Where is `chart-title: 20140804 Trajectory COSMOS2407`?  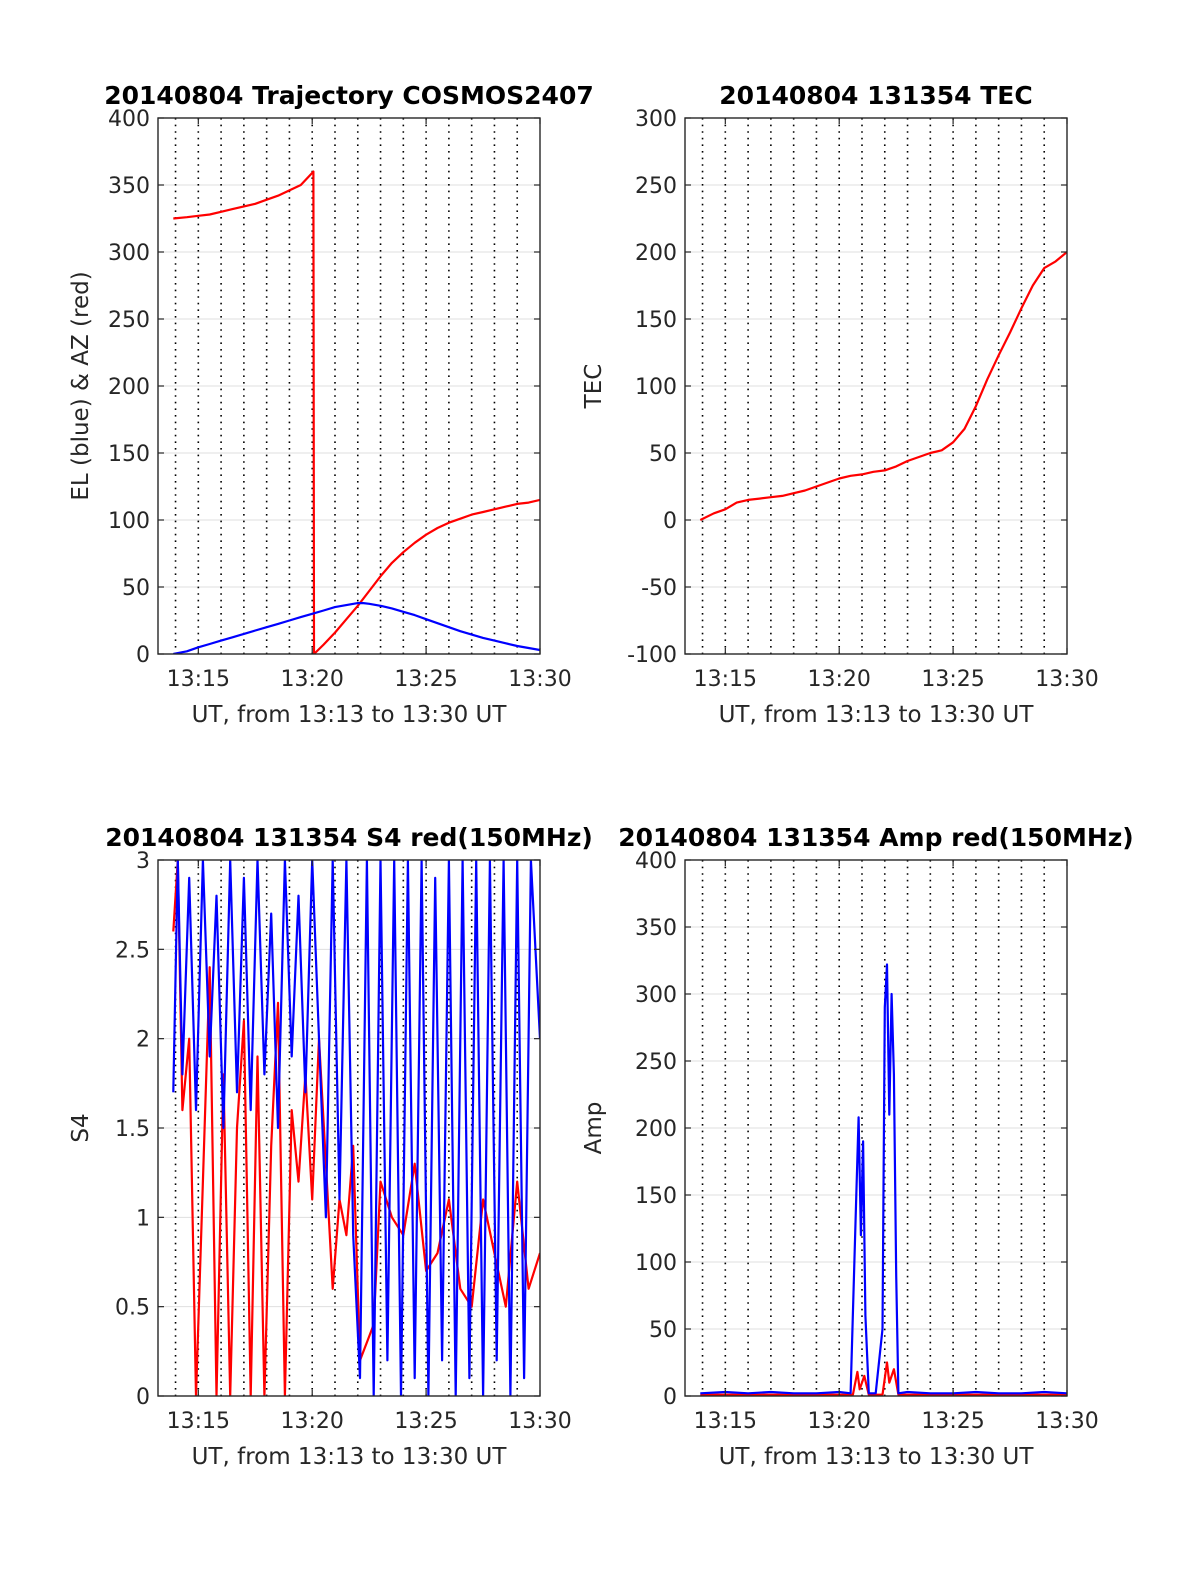
chart-title: 20140804 Trajectory COSMOS2407 is located at coordinates (349, 95).